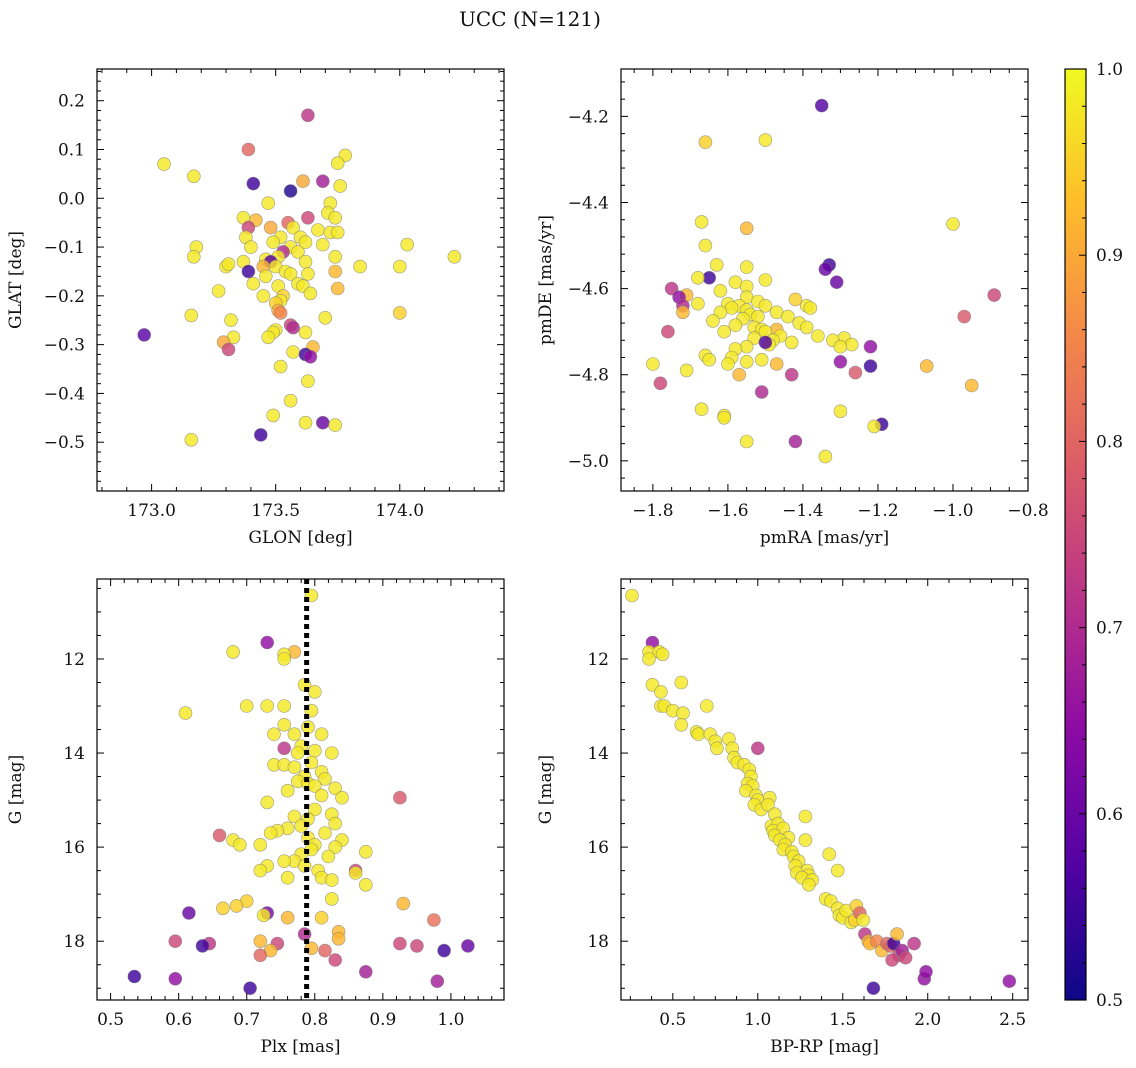 This screenshot has width=1136, height=1068. I want to click on figure-title: UCC (N=121), so click(530, 19).